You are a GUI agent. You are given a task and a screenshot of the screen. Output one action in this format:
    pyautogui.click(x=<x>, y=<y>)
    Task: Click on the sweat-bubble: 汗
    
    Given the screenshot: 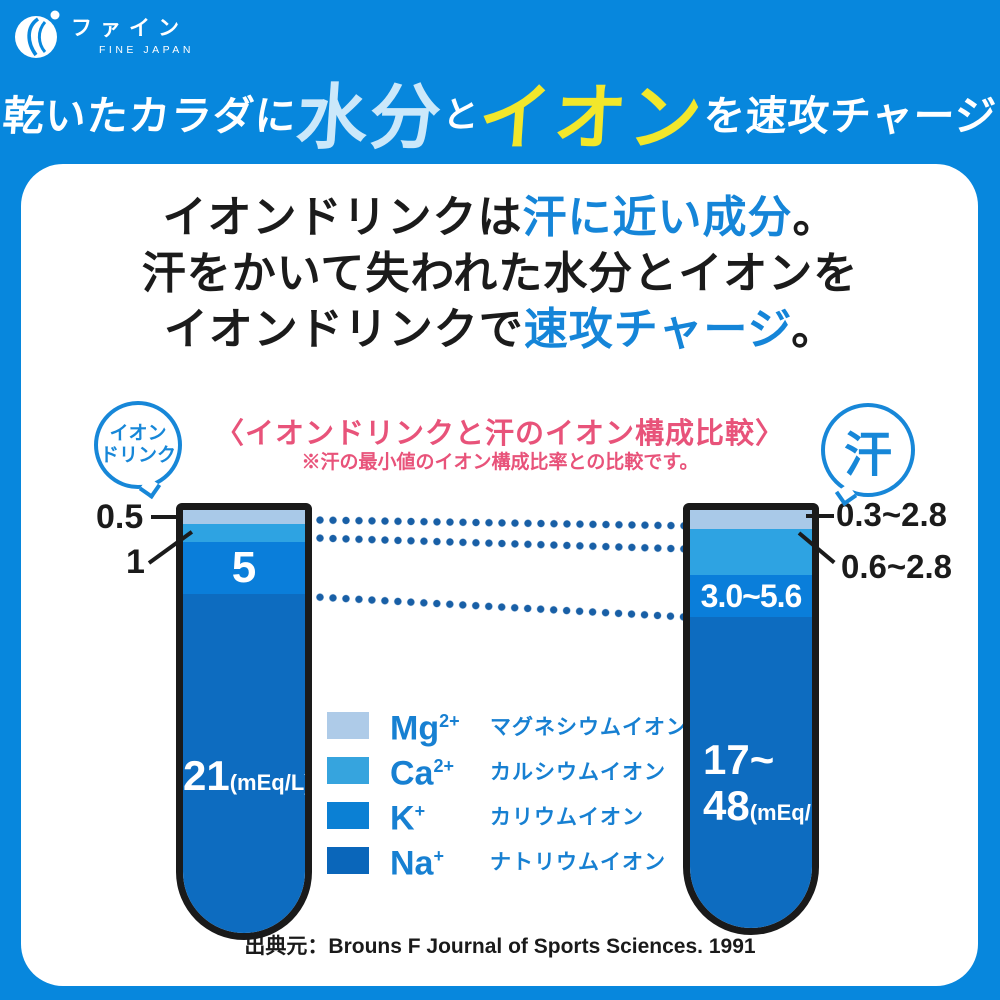 What is the action you would take?
    pyautogui.click(x=868, y=450)
    